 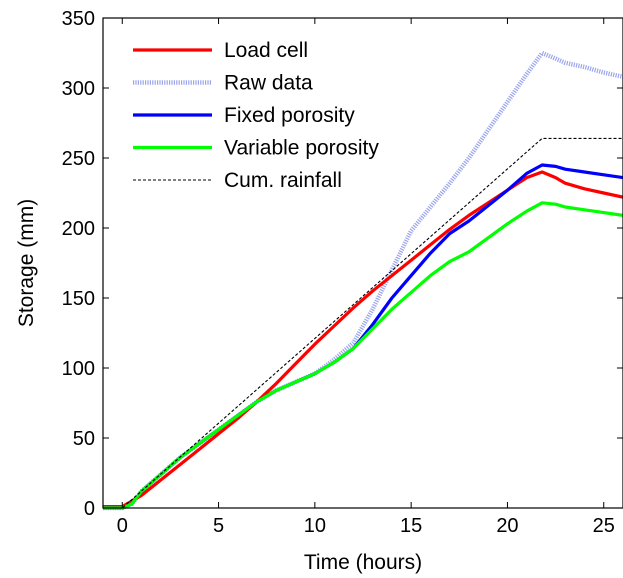 What do you see at coordinates (78, 19) in the screenshot?
I see `y-tick-label: 350` at bounding box center [78, 19].